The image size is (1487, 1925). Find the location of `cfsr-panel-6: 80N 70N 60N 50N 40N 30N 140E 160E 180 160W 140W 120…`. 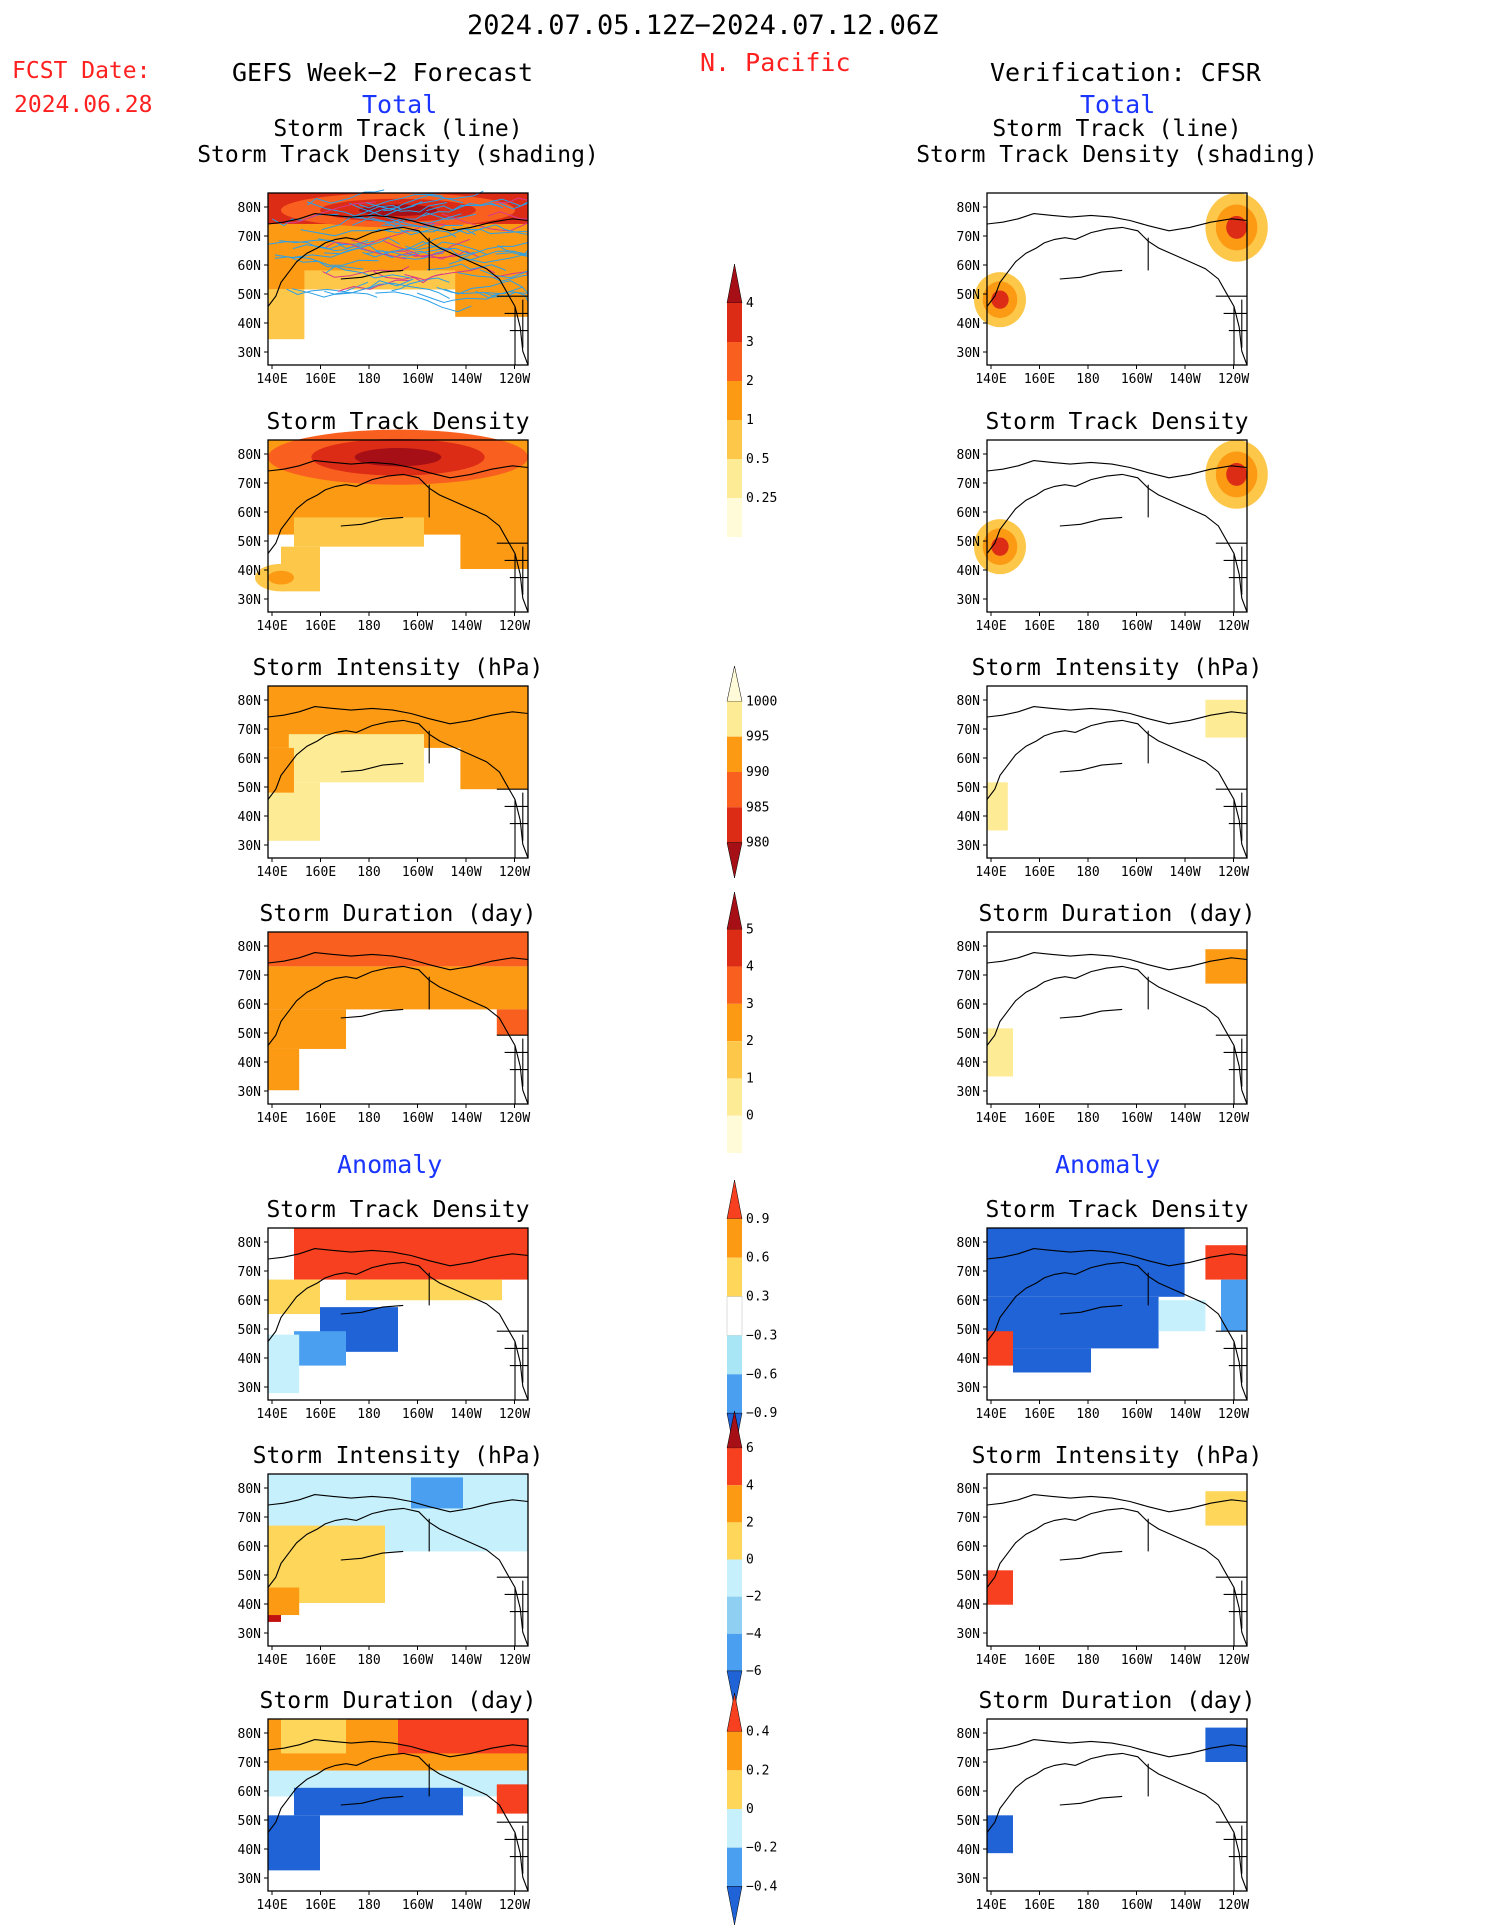

cfsr-panel-6: 80N 70N 60N 50N 40N 30N 140E 160E 180 160W 140W 120… is located at coordinates (1106, 1800).